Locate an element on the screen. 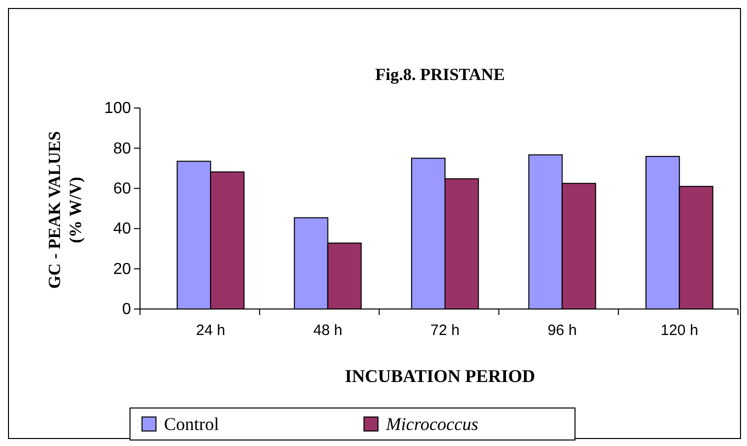  x-tick-label: 24 h is located at coordinates (211, 330).